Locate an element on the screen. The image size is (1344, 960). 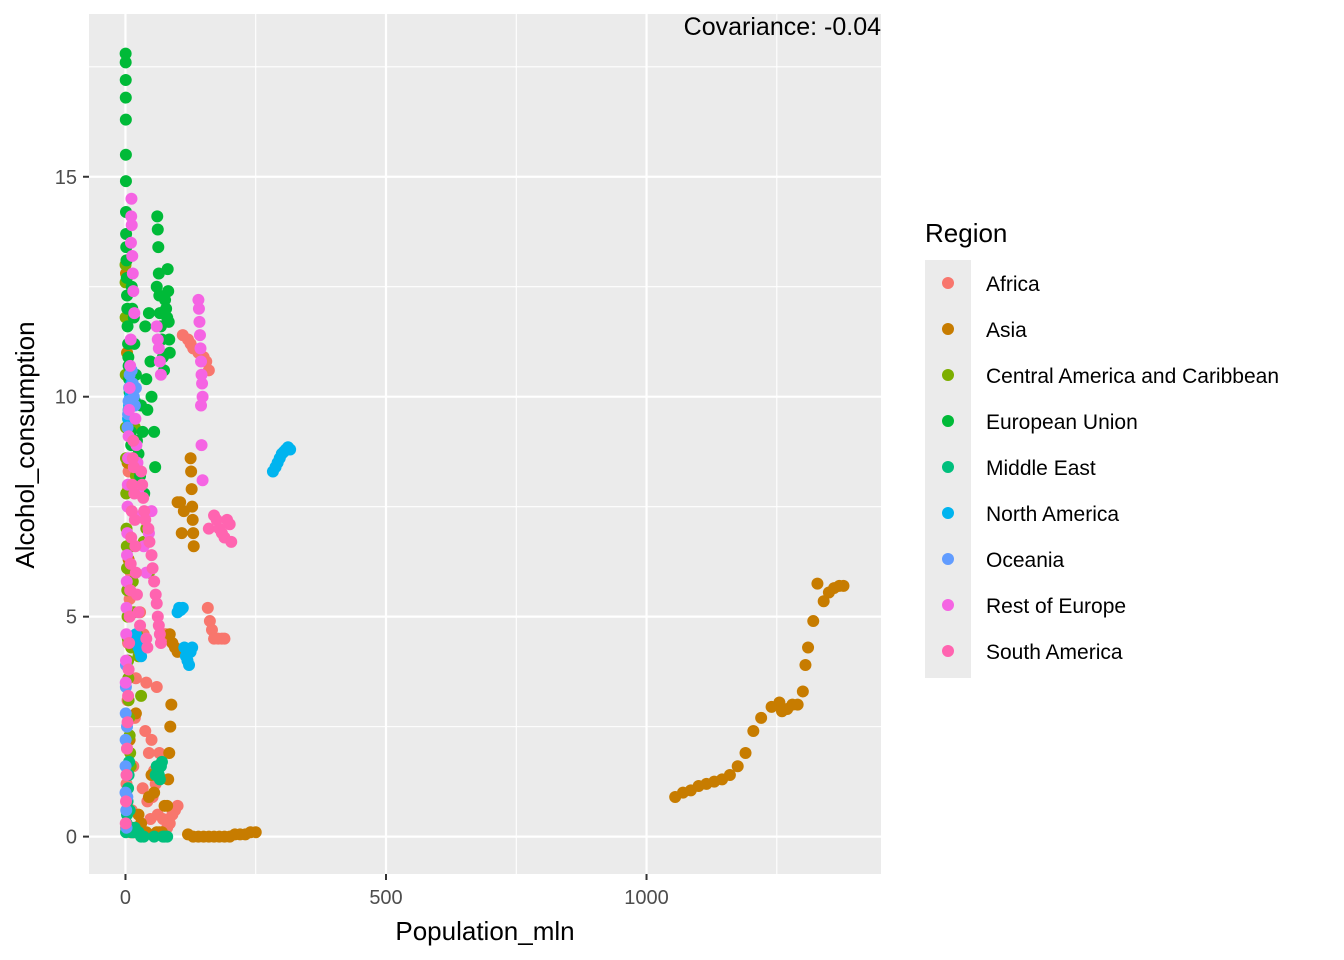
legend-title: Region is located at coordinates (966, 233).